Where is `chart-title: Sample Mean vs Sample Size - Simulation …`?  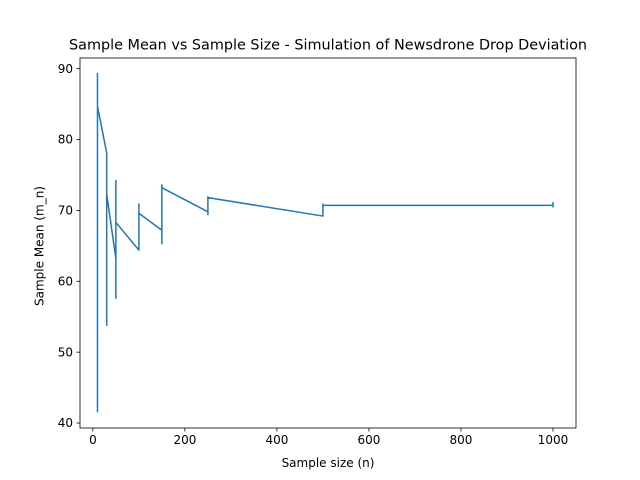 chart-title: Sample Mean vs Sample Size - Simulation … is located at coordinates (328, 46).